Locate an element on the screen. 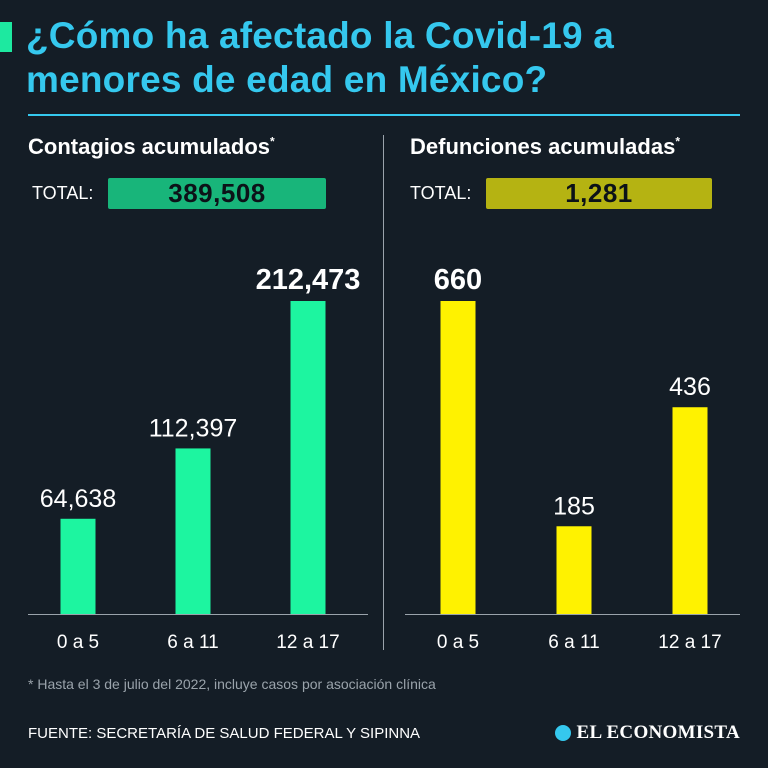  defunciones-category-label-1: 0 a 5 is located at coordinates (458, 642).